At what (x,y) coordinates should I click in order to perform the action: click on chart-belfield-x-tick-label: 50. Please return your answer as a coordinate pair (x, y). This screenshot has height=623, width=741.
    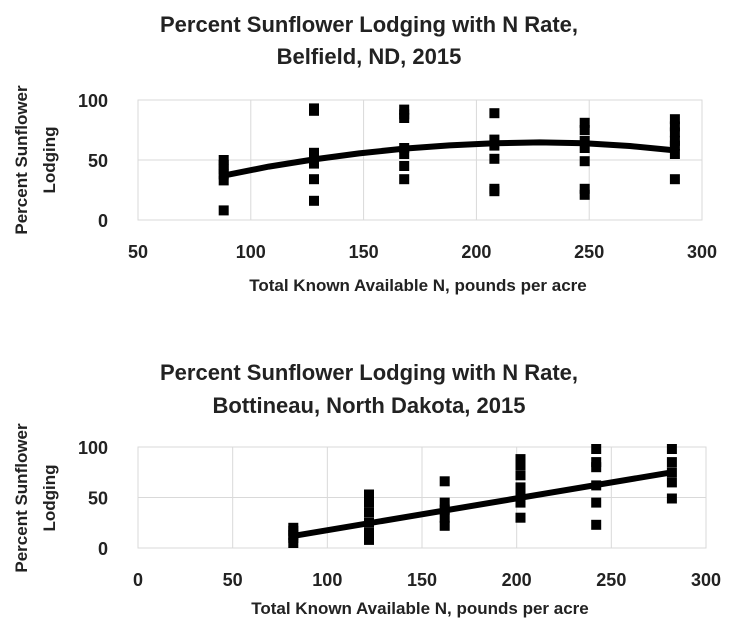
    Looking at the image, I should click on (138, 252).